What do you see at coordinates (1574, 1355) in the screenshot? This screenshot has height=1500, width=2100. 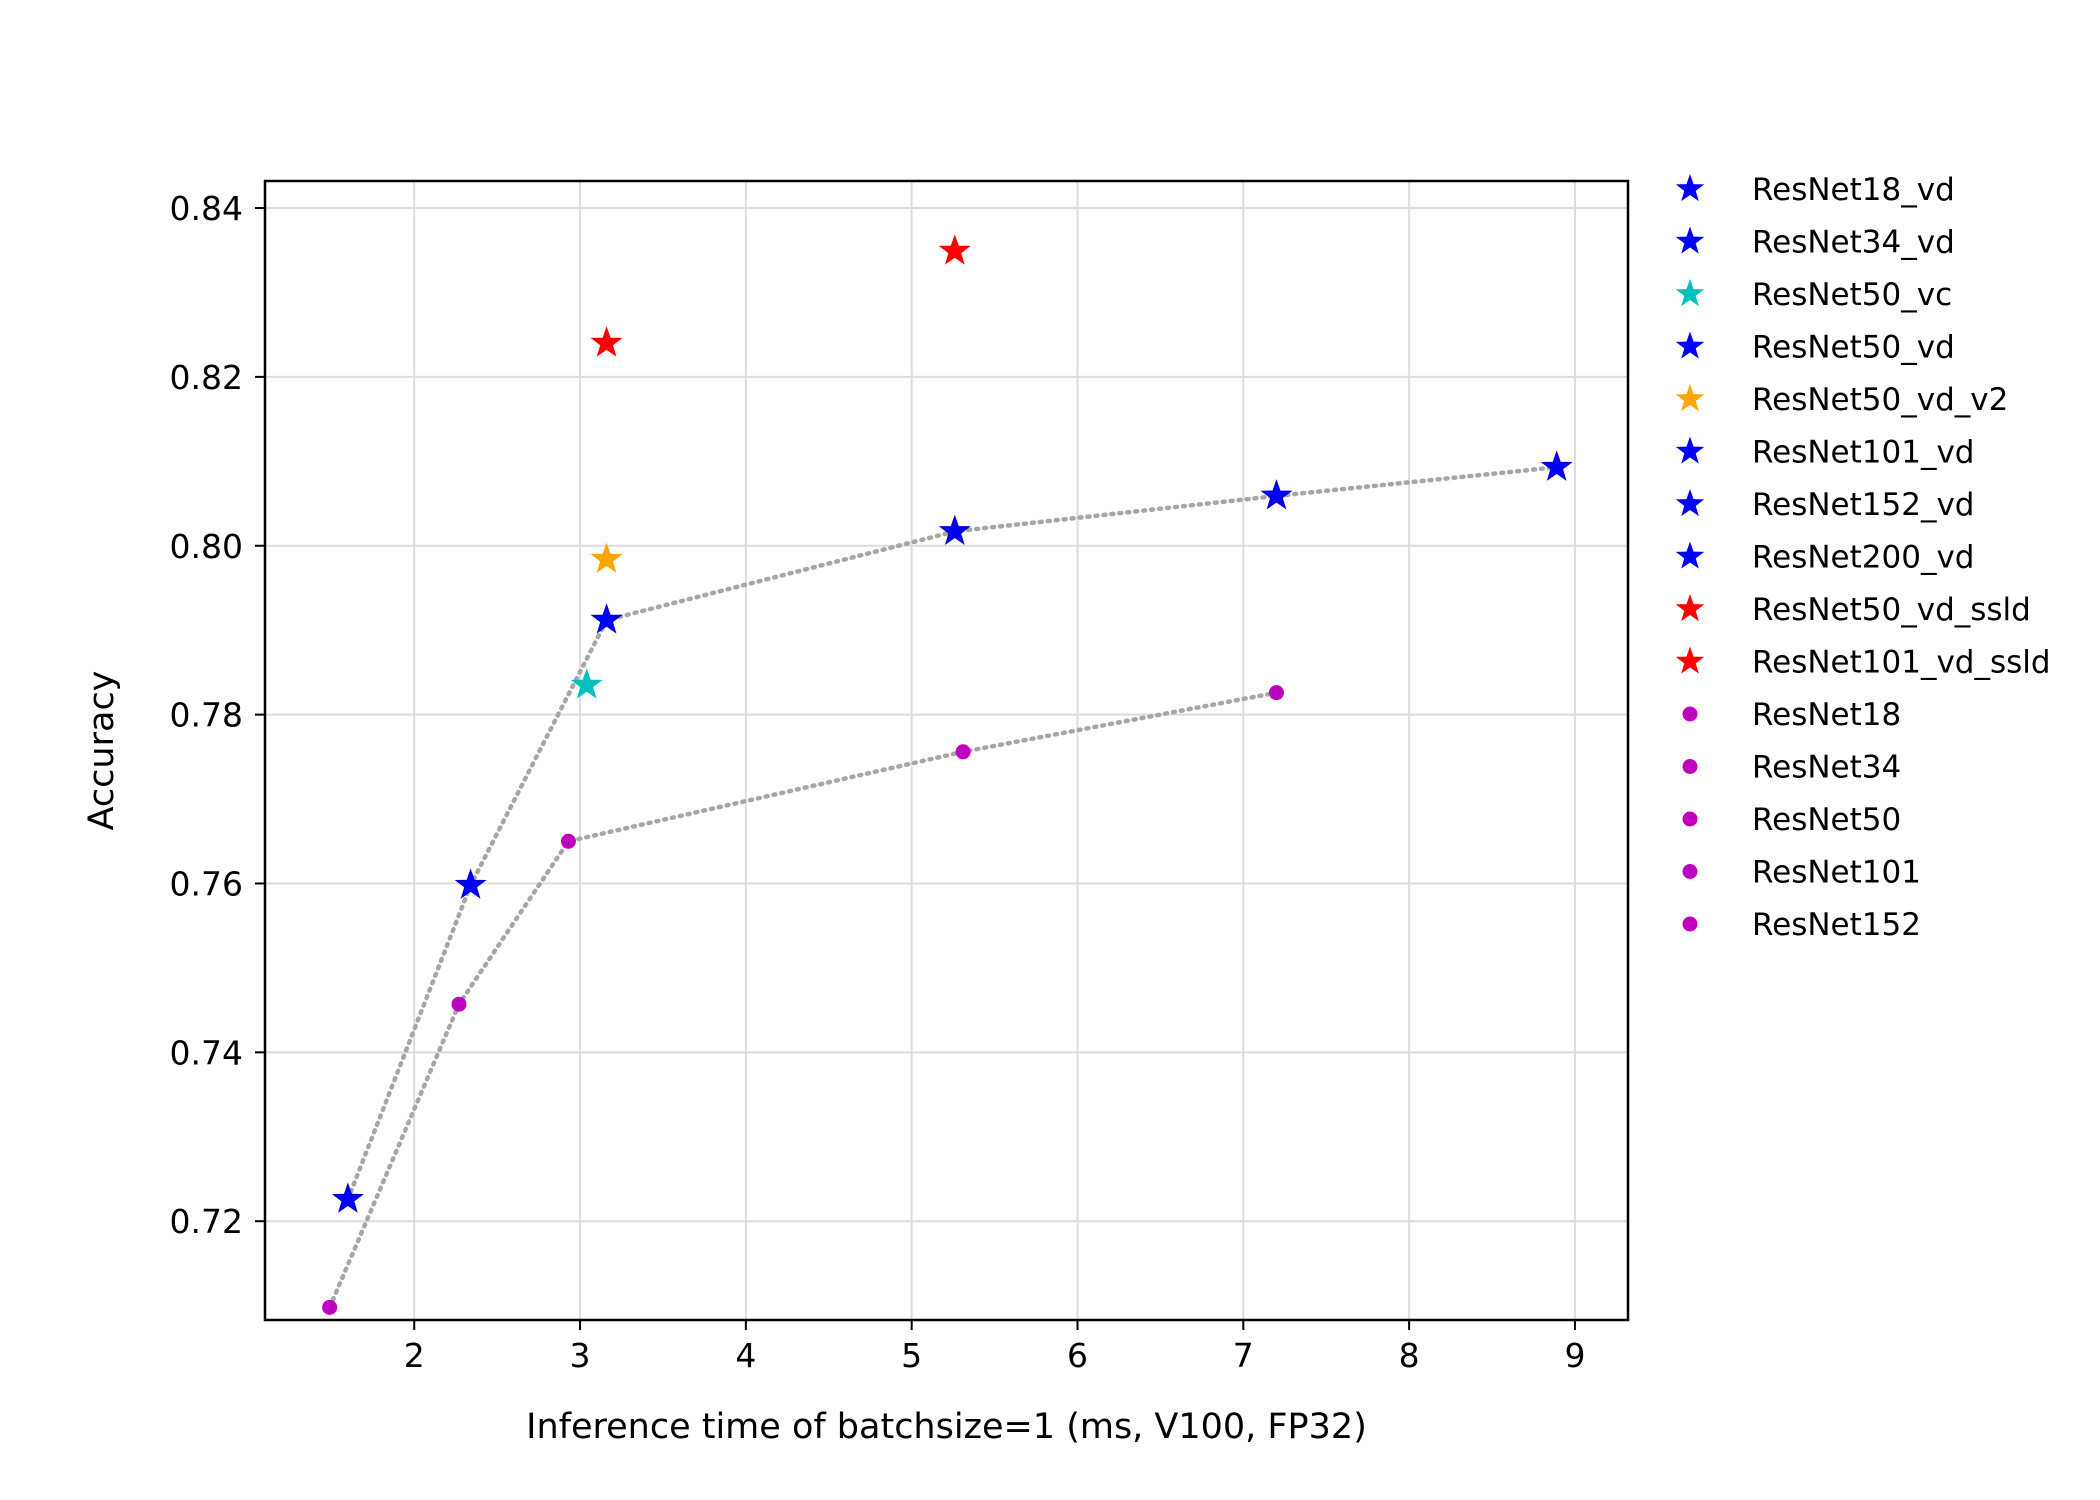 I see `x-tick-label: 9` at bounding box center [1574, 1355].